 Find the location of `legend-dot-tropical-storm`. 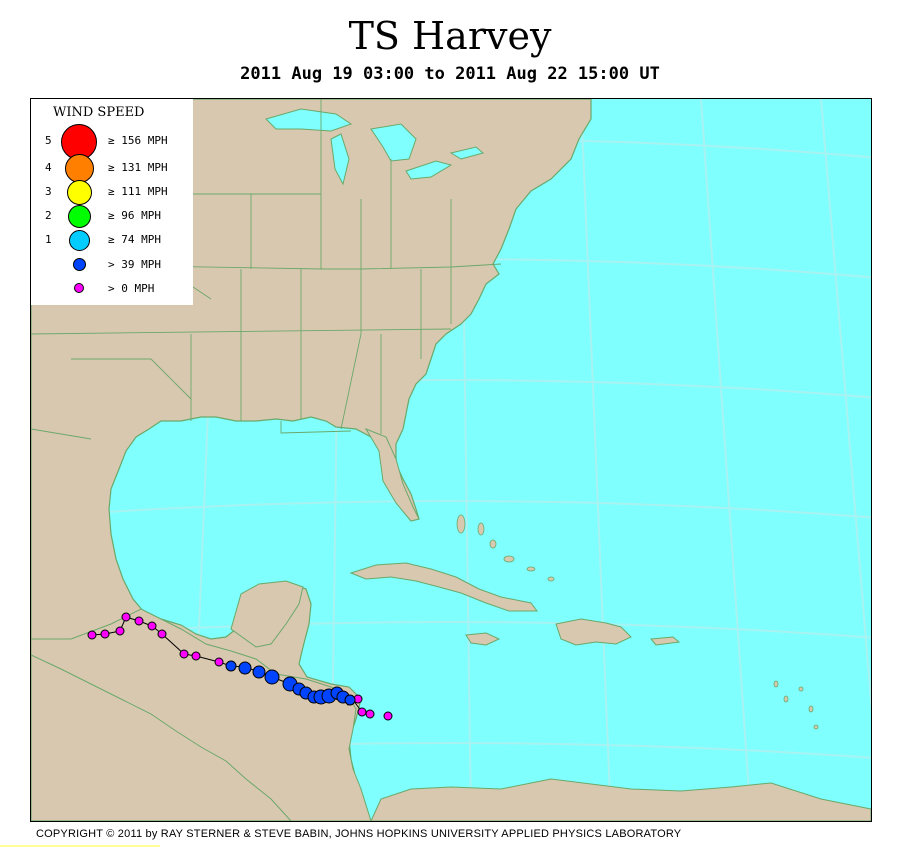

legend-dot-tropical-storm is located at coordinates (79, 264).